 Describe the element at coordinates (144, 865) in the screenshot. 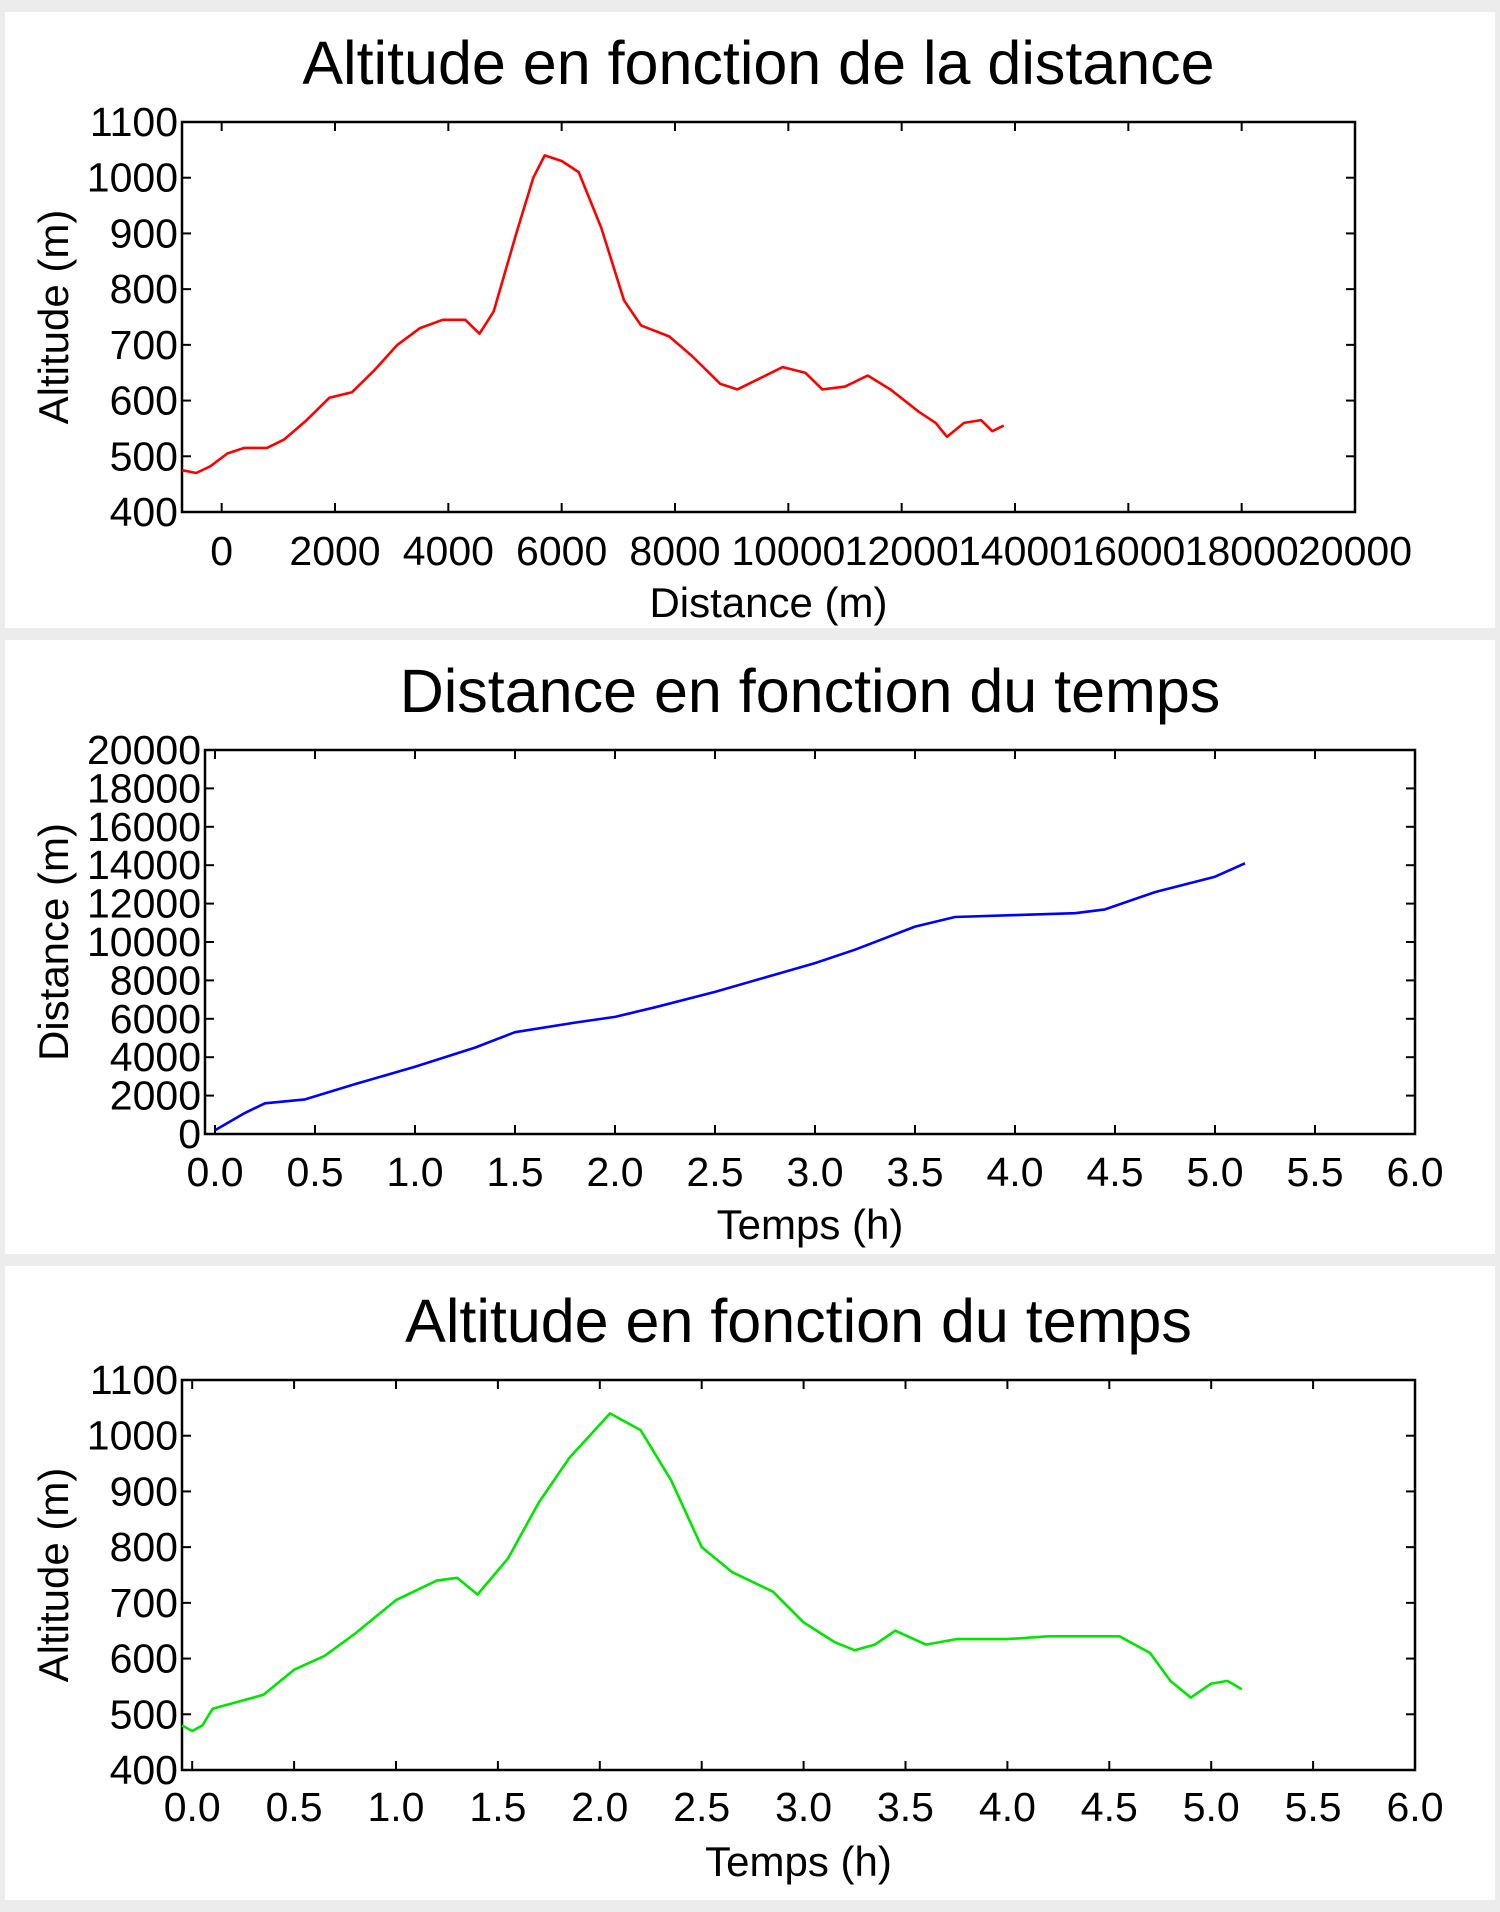

I see `y-tick-label: 14000` at that location.